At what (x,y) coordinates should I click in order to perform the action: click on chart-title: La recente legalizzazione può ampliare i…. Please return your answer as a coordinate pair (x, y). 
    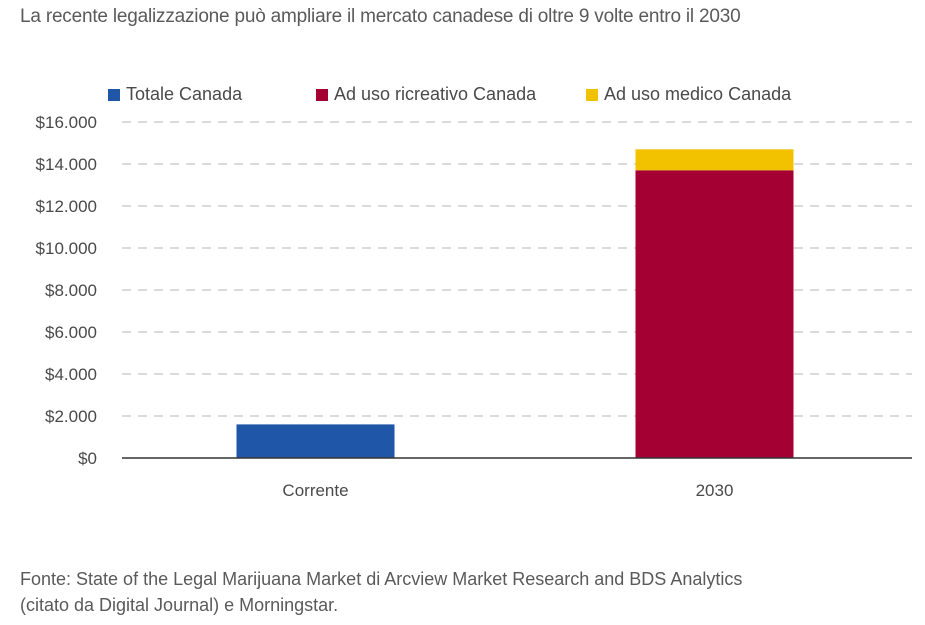
    Looking at the image, I should click on (380, 16).